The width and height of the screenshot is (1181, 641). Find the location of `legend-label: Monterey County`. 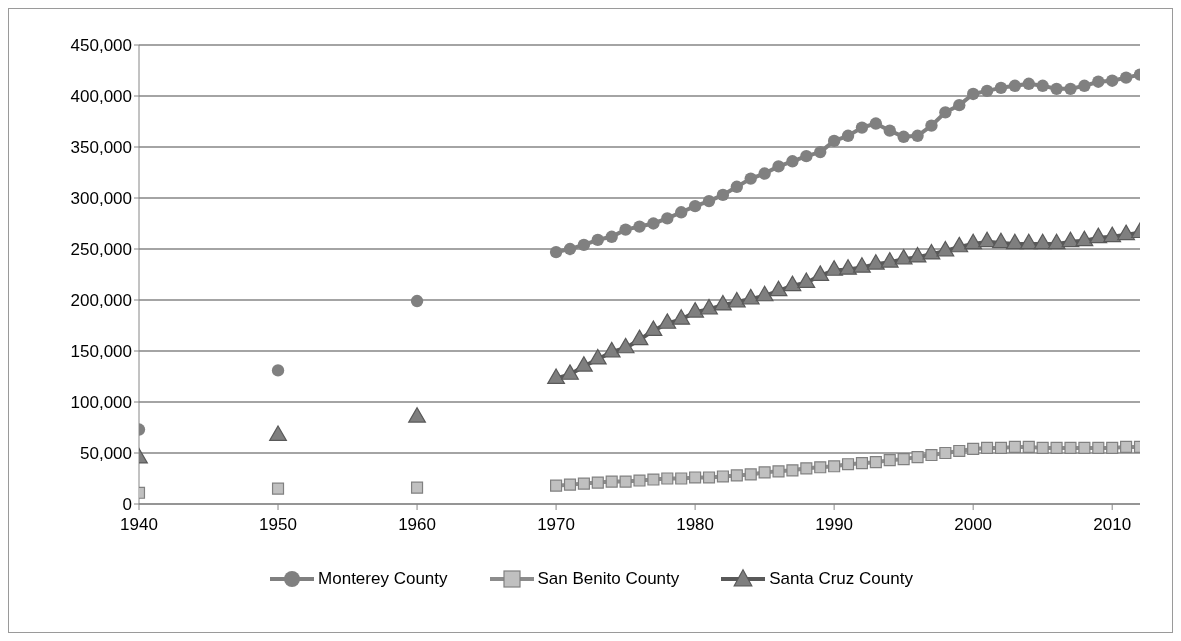

legend-label: Monterey County is located at coordinates (383, 579).